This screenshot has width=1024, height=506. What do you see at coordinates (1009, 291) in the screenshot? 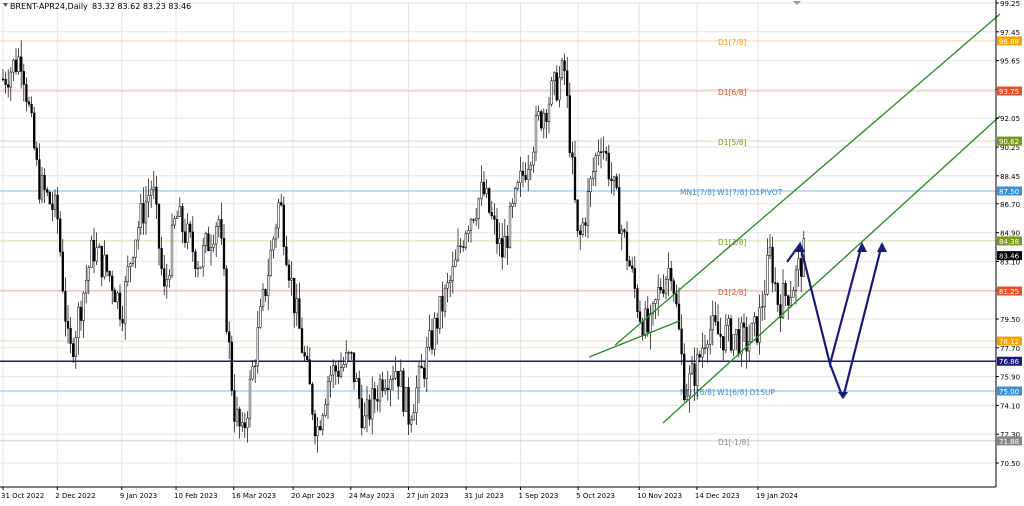
I see `level-price-badge` at bounding box center [1009, 291].